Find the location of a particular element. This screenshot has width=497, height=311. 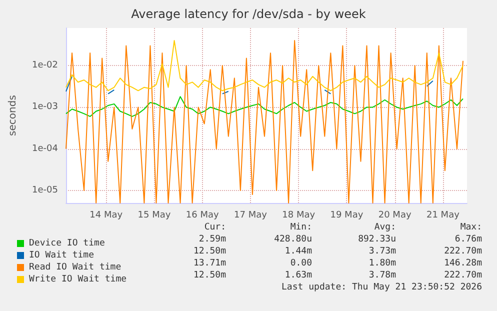

y-axis-title: seconds is located at coordinates (13, 115).